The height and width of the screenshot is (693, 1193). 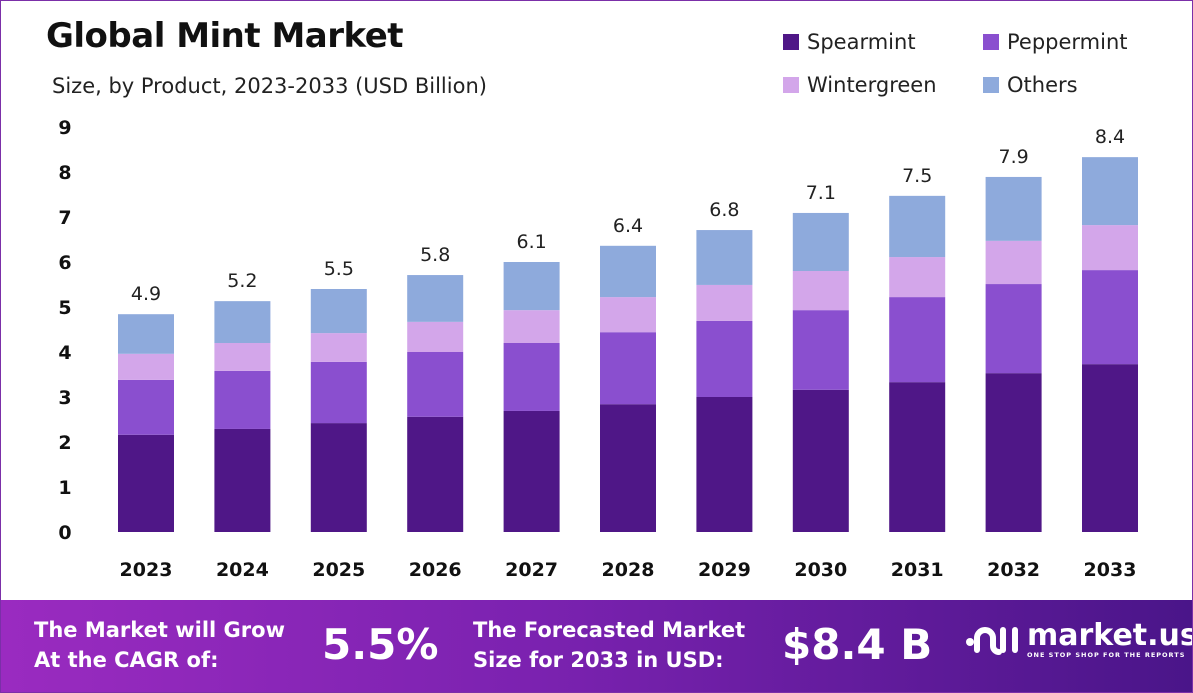 What do you see at coordinates (531, 242) in the screenshot?
I see `total-data-label: 6.1` at bounding box center [531, 242].